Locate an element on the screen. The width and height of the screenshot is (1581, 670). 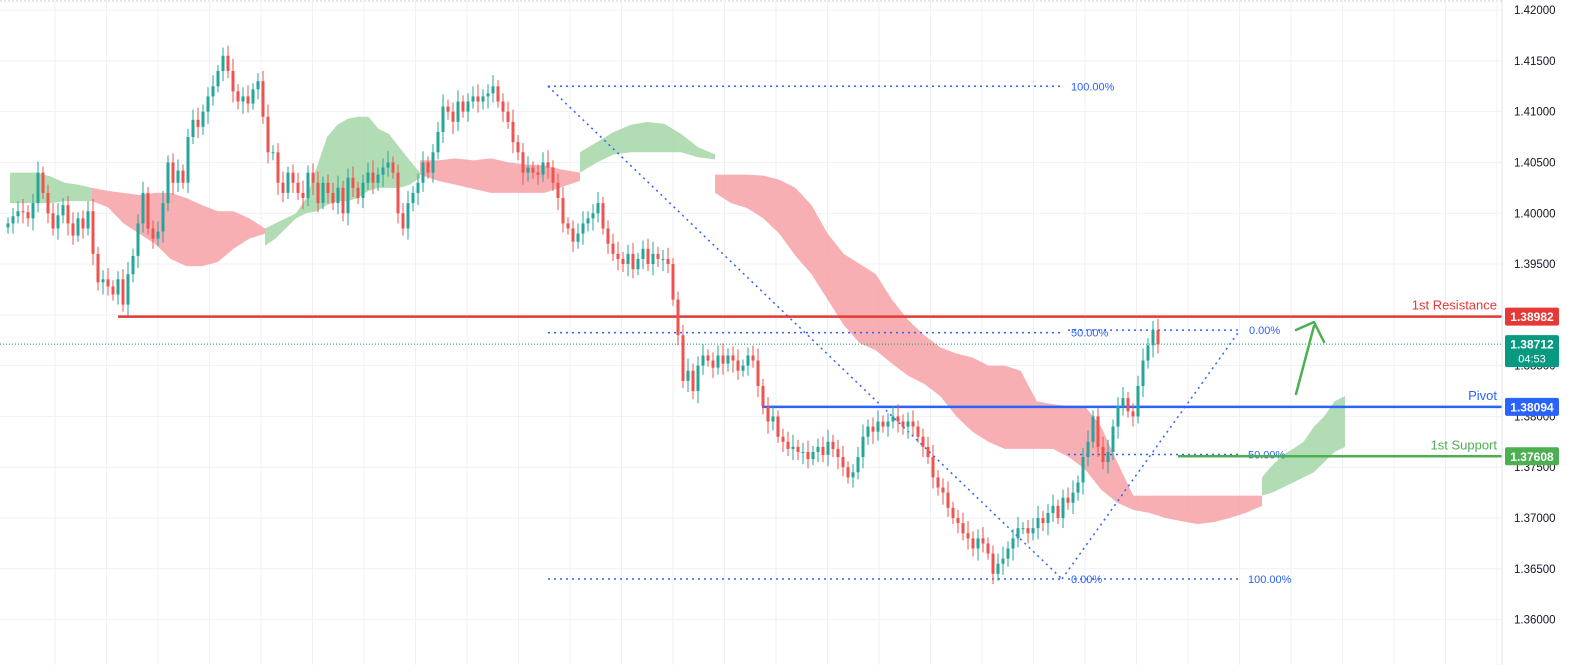
fib-down-0-label: 0.00% is located at coordinates (1086, 580).